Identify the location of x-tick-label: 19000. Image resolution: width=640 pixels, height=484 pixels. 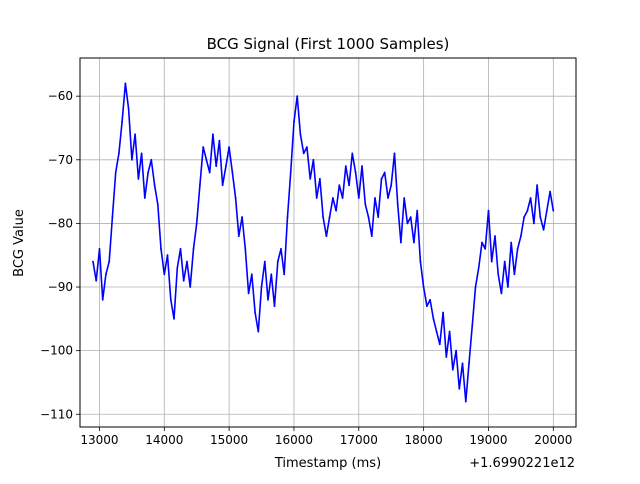
(488, 440).